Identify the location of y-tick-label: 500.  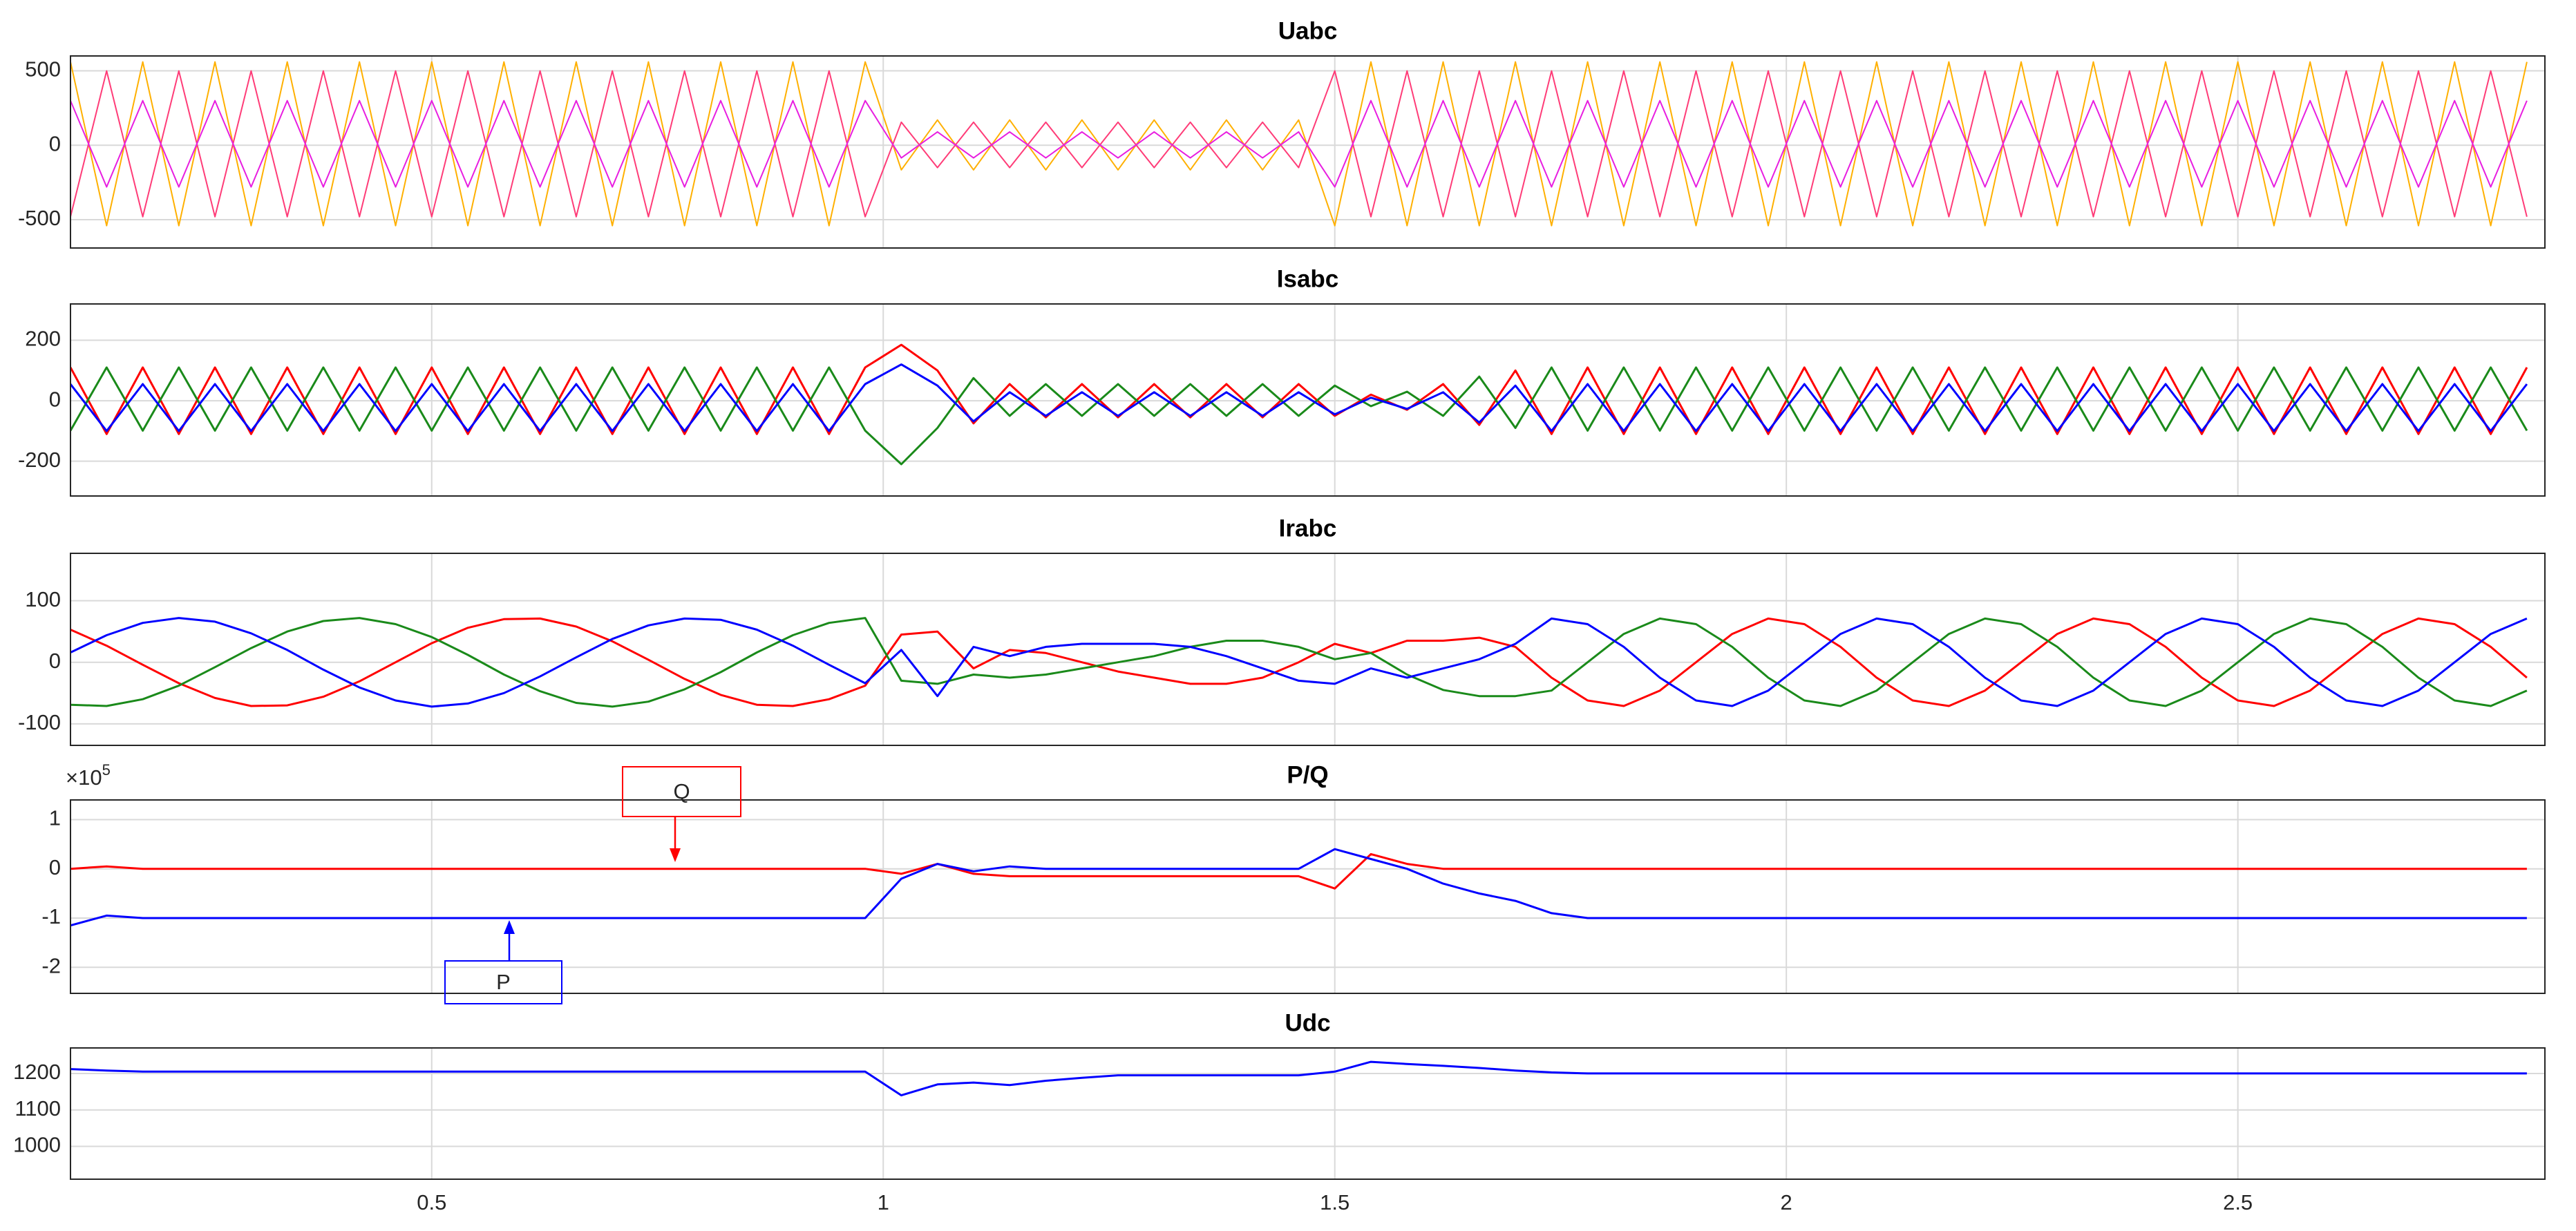
(43, 70).